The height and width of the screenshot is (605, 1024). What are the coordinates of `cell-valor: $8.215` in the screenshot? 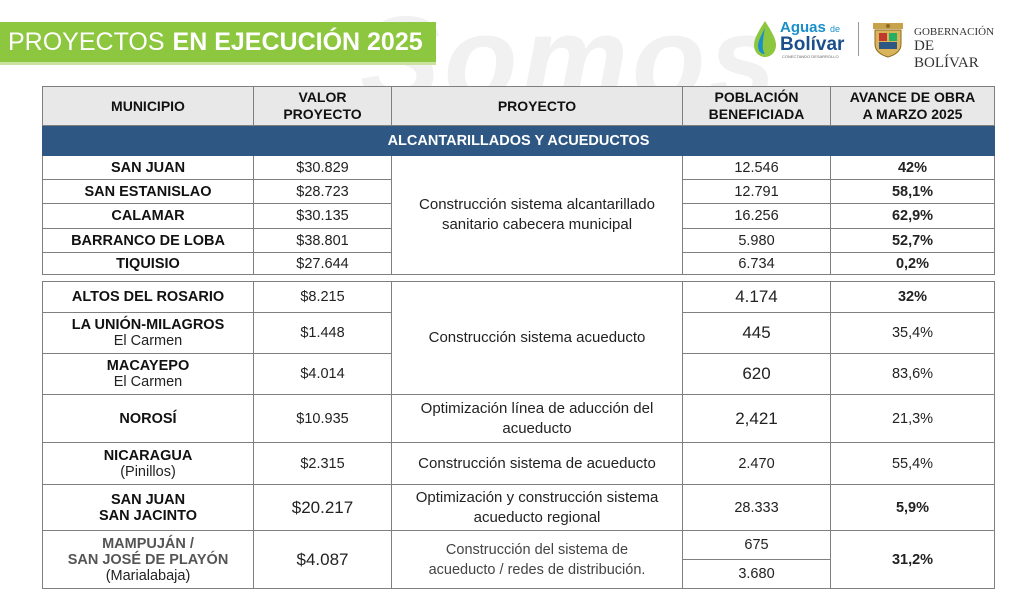 It's located at (322, 297).